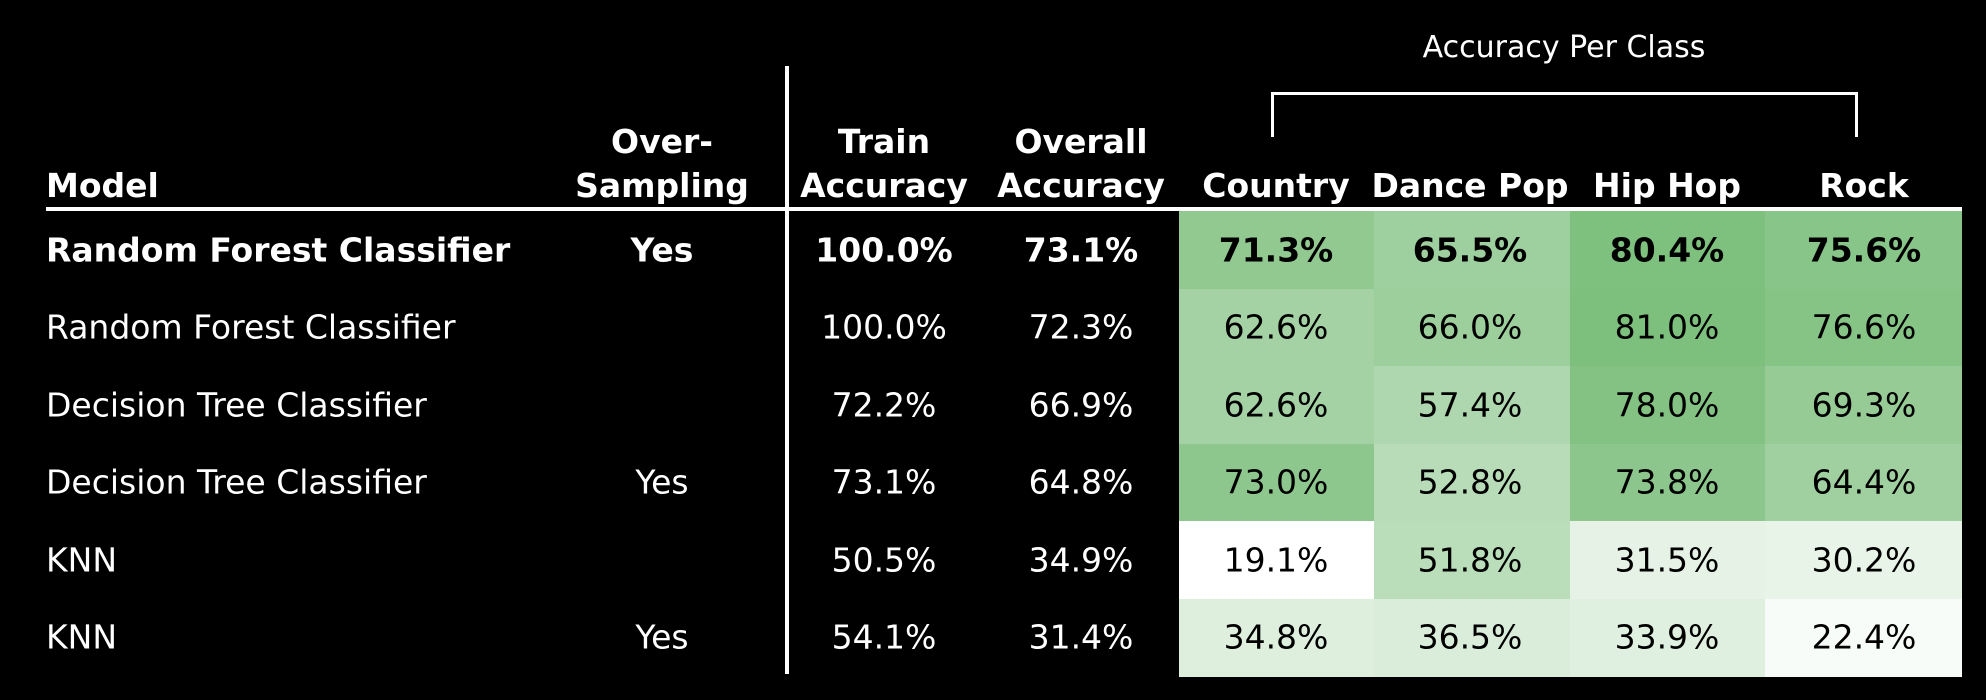 The width and height of the screenshot is (1986, 700). Describe the element at coordinates (884, 163) in the screenshot. I see `column-header-2: Train Accuracy` at that location.